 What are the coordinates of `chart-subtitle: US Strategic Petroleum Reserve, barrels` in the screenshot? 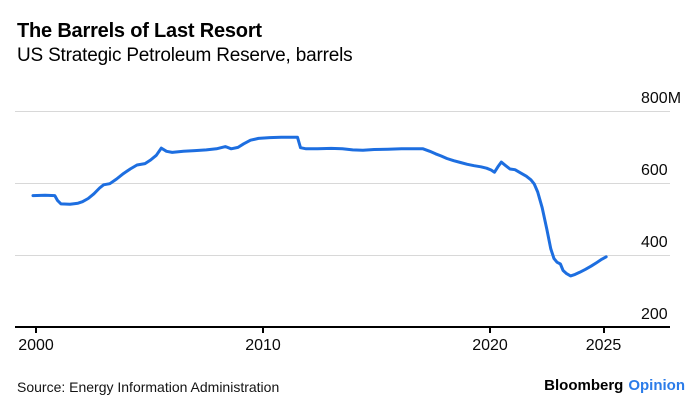 It's located at (185, 55).